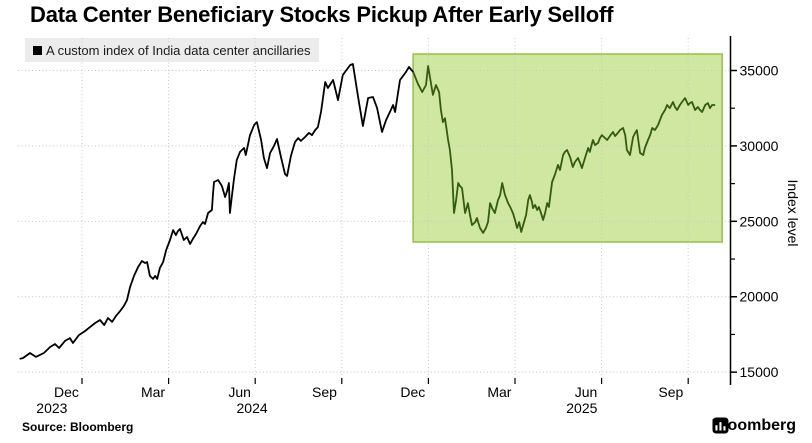 This screenshot has width=812, height=443. I want to click on x-year-label: 2023, so click(51, 408).